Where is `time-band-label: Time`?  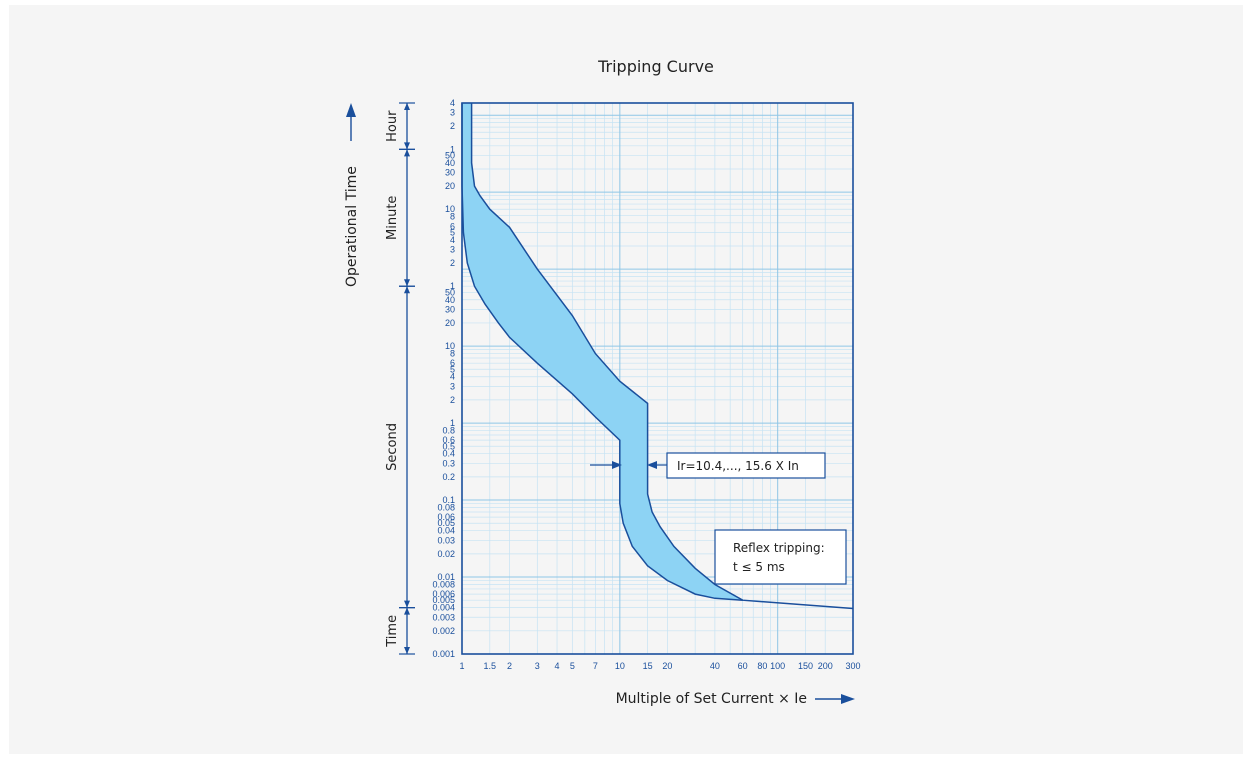
time-band-label: Time is located at coordinates (392, 631).